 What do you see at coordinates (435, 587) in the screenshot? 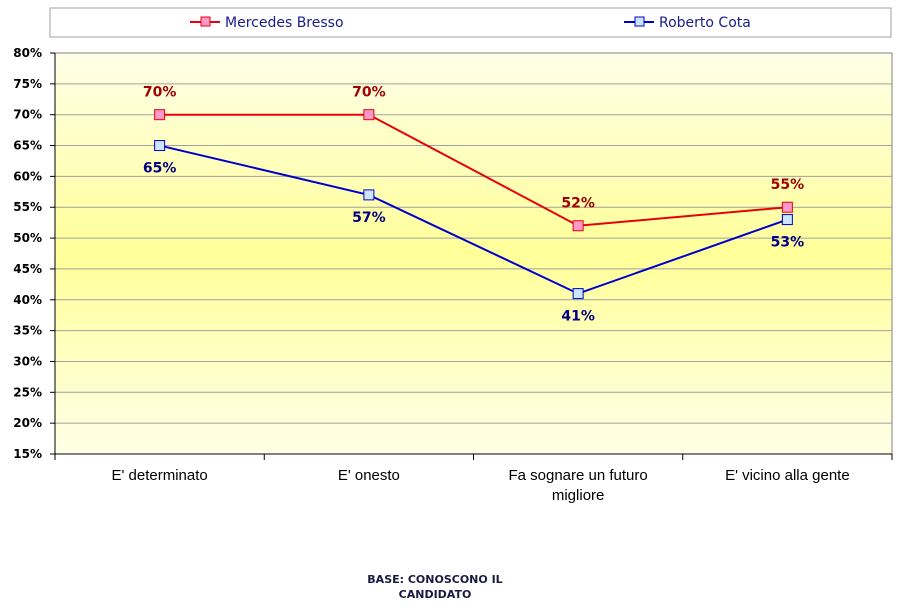
I see `base-note: BASE: CONOSCONO IL CANDIDATO` at bounding box center [435, 587].